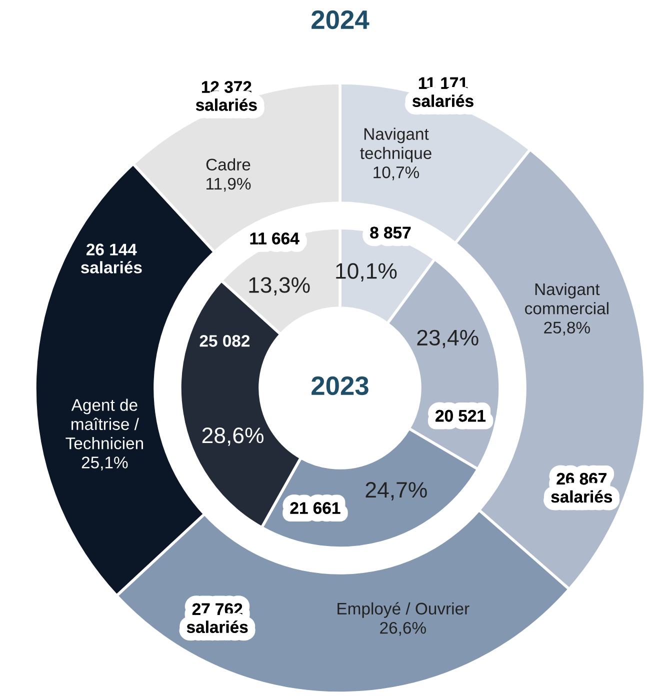  What do you see at coordinates (403, 629) in the screenshot?
I see `text: 26,6%` at bounding box center [403, 629].